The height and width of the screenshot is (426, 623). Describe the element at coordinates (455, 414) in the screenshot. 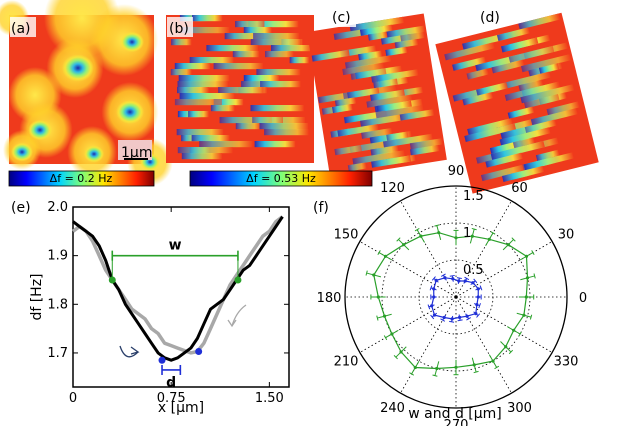

I see `f-xlabel: w and d [µm]` at that location.